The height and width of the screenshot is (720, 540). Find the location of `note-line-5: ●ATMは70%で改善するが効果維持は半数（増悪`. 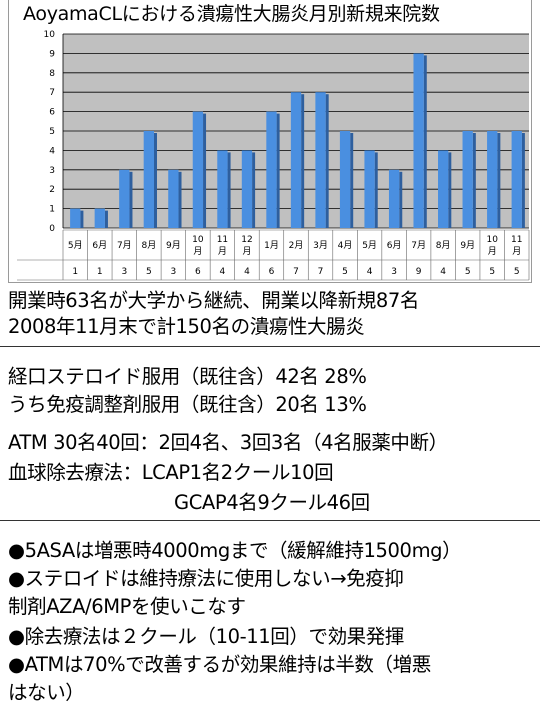

note-line-5: ●ATMは70%で改善するが効果維持は半数（増悪 is located at coordinates (219, 664).